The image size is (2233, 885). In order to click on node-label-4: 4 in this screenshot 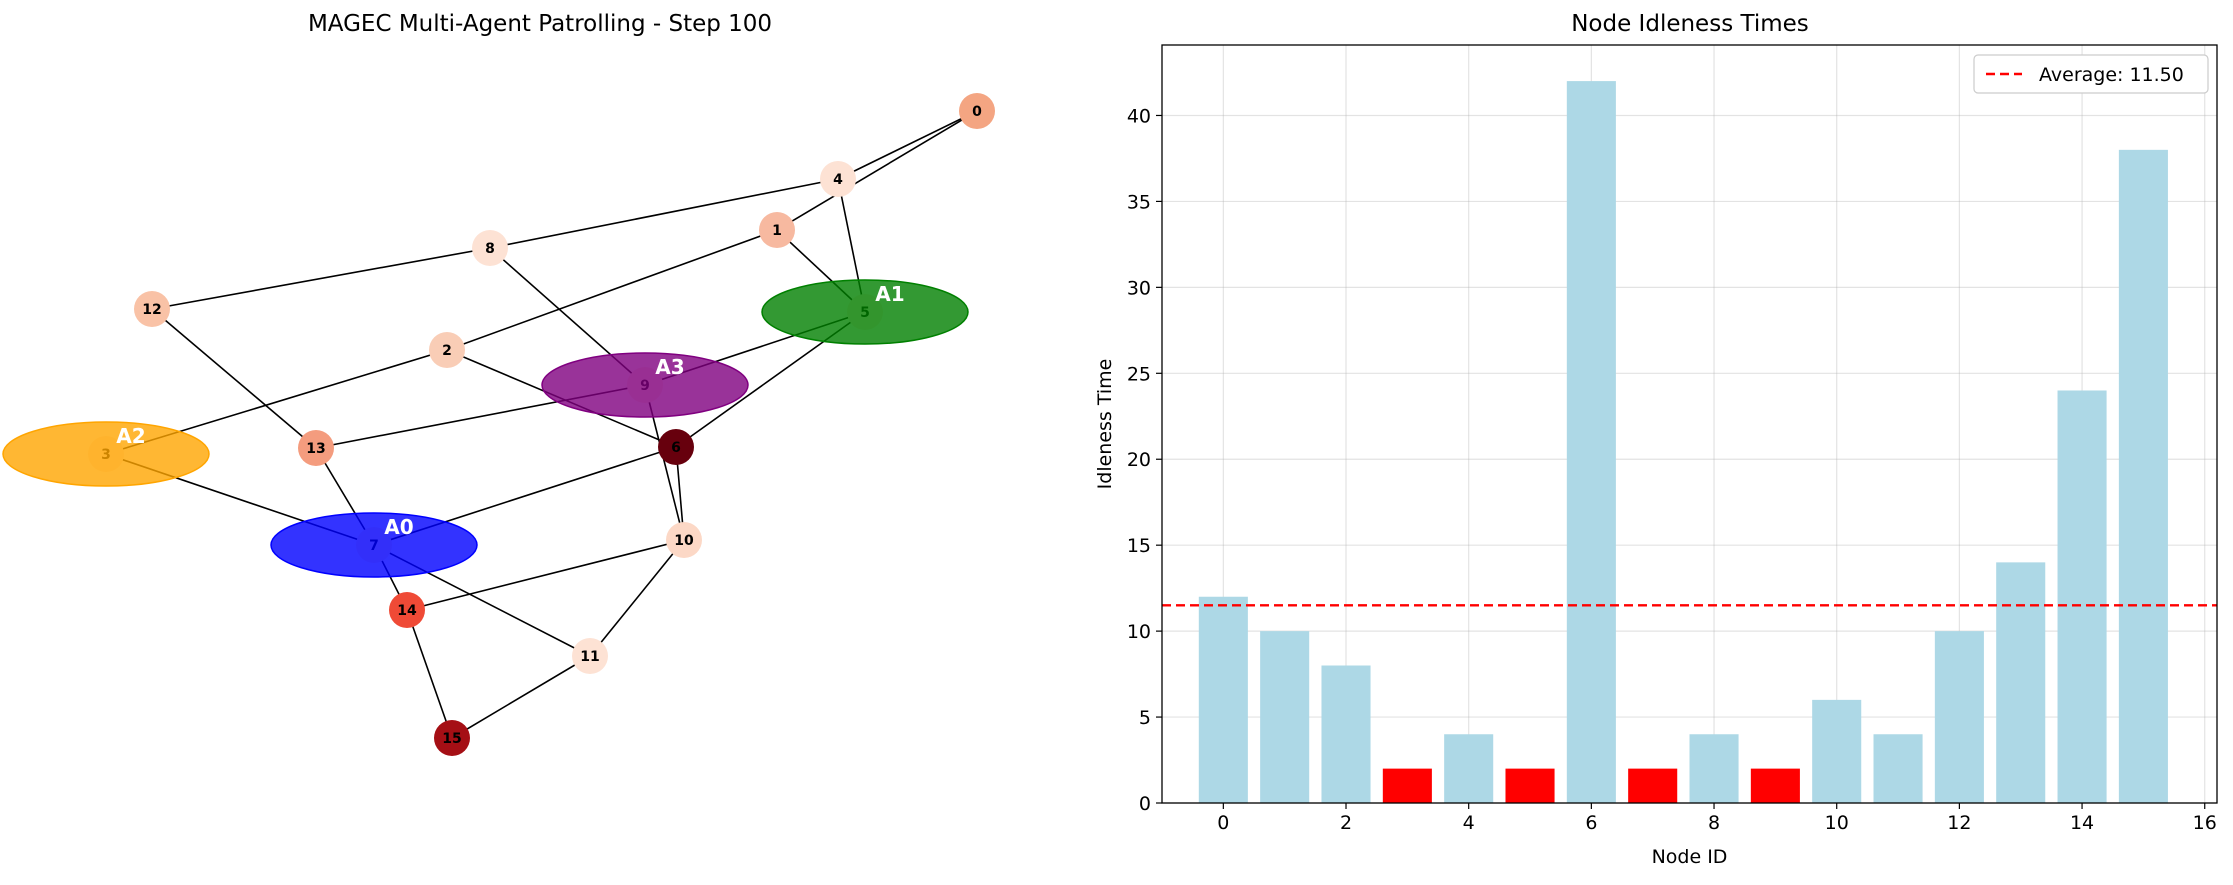, I will do `click(838, 180)`.